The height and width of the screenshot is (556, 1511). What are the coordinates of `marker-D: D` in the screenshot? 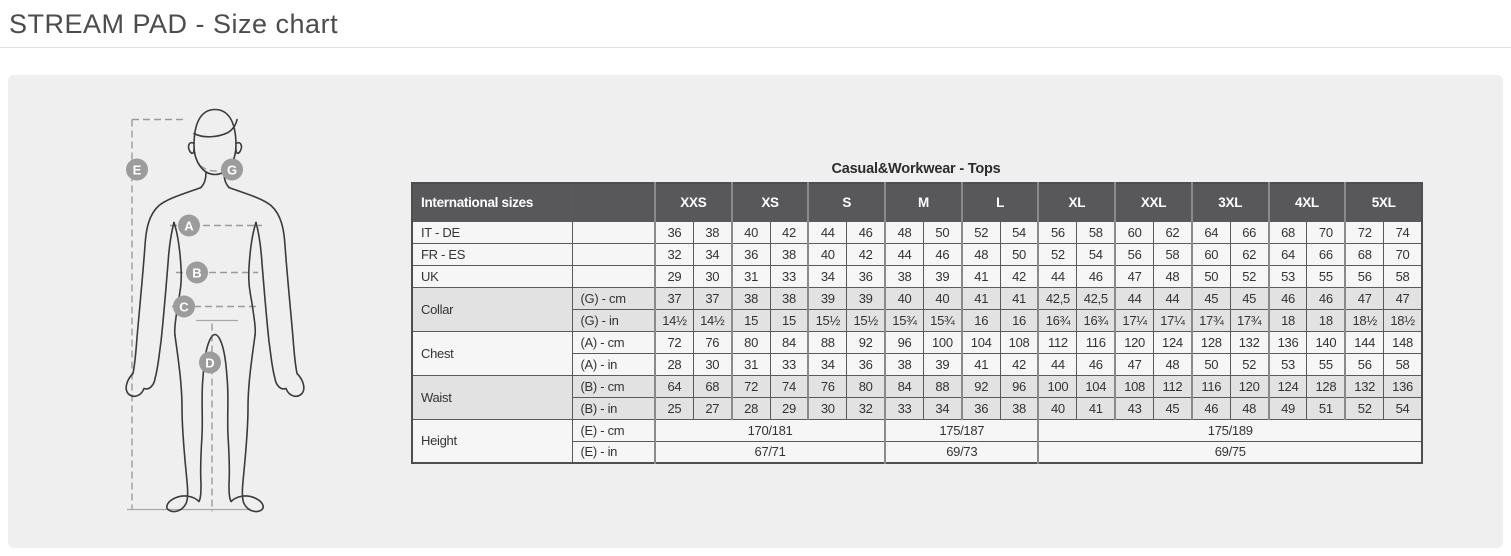 It's located at (210, 362).